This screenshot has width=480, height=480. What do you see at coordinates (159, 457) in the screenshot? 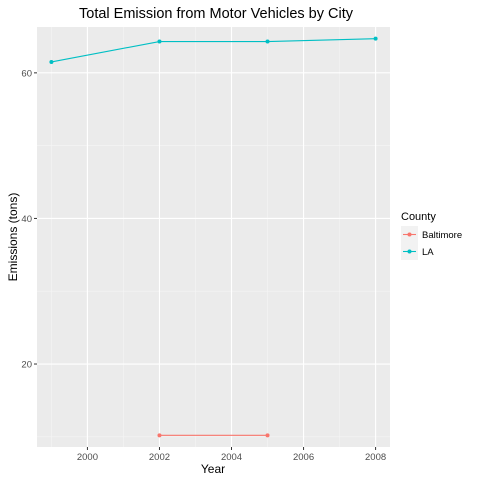
I see `x-tick-label: 2002` at bounding box center [159, 457].